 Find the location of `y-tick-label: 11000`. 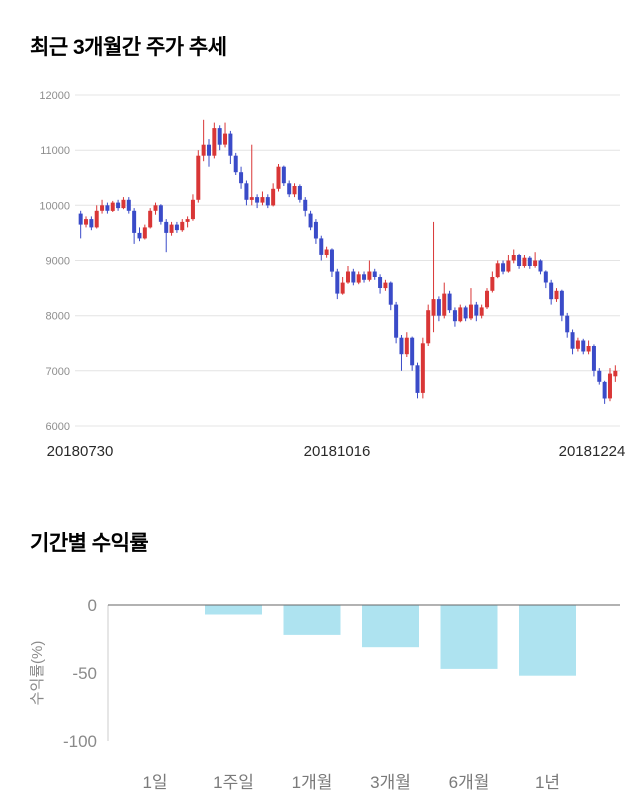

y-tick-label: 11000 is located at coordinates (55, 151).